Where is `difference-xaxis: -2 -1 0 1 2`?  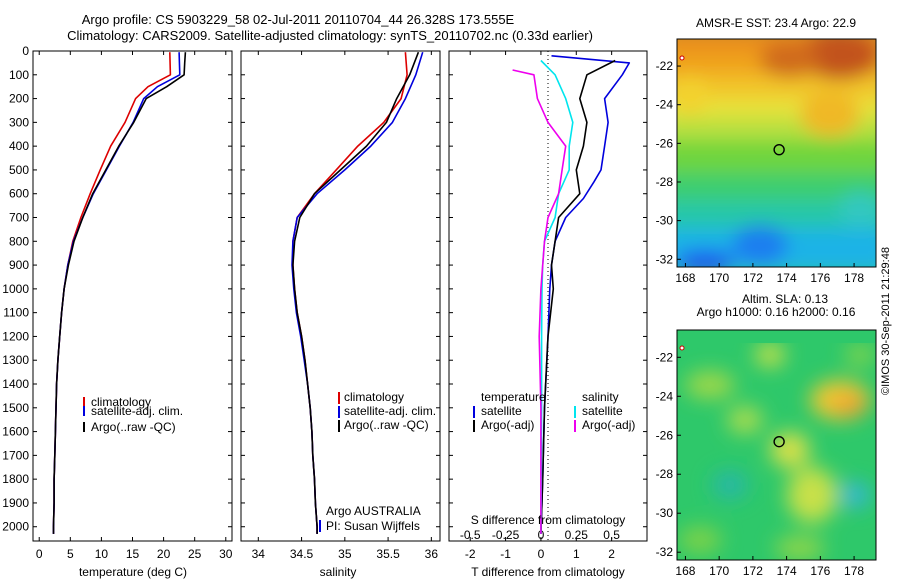 difference-xaxis: -2 -1 0 1 2 is located at coordinates (540, 306).